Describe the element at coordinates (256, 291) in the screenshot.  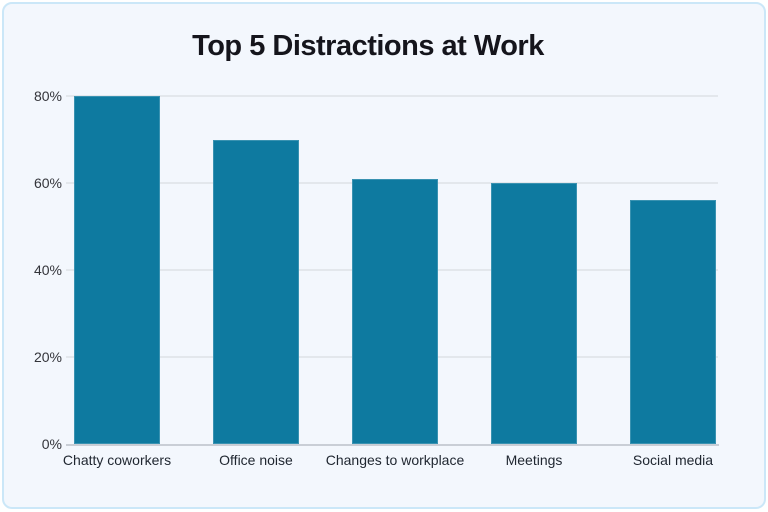
I see `bar-office-noise` at that location.